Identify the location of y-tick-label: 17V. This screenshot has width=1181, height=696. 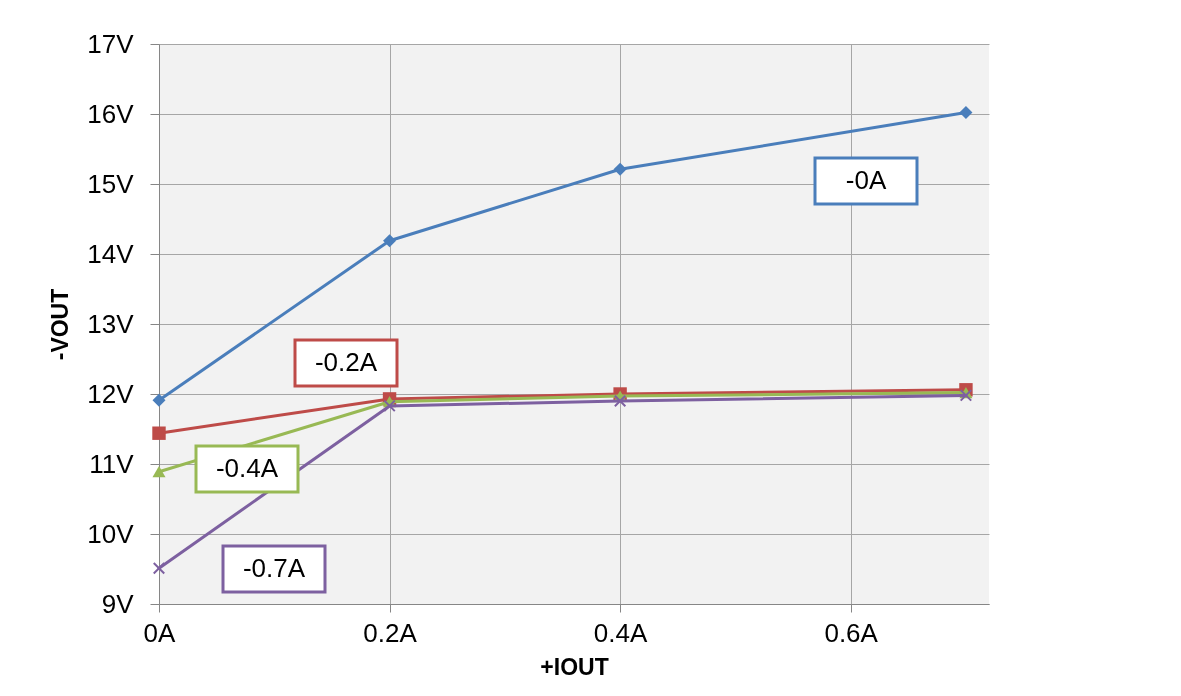
(111, 43).